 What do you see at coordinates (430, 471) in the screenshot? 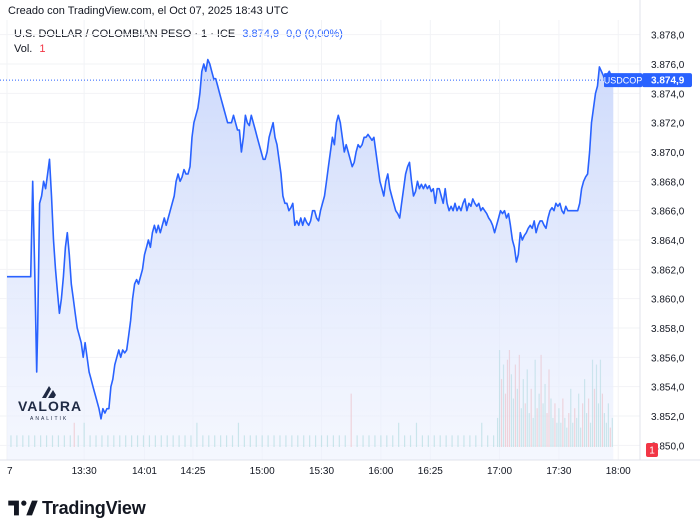
I see `time-tick-label: 16:25` at bounding box center [430, 471].